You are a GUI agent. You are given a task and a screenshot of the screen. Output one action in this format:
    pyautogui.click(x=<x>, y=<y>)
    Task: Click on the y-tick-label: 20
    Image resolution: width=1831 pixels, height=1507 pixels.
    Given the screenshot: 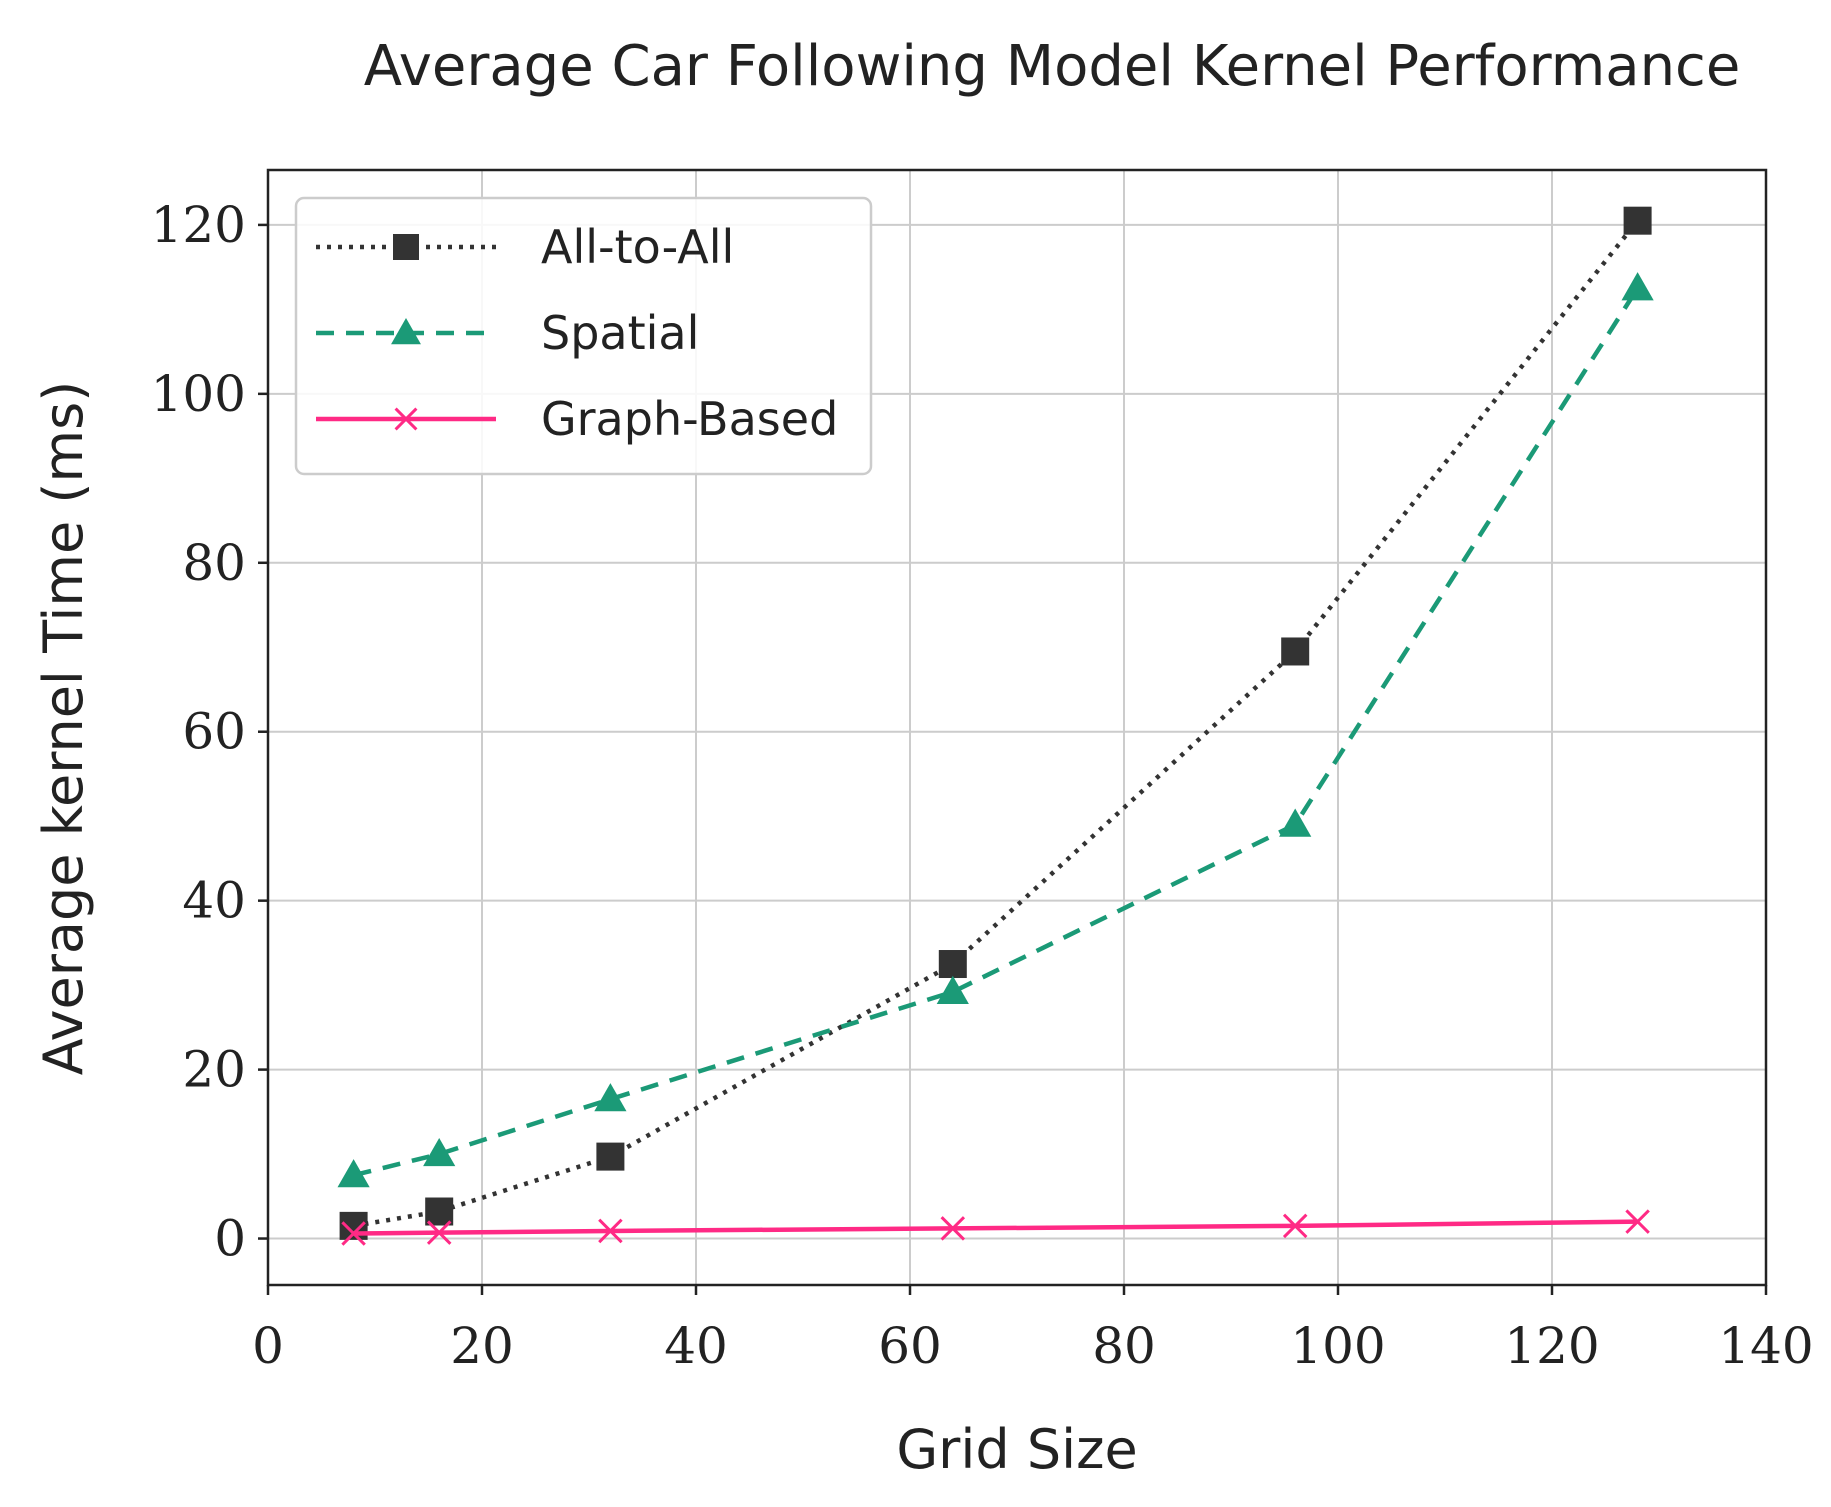 What is the action you would take?
    pyautogui.click(x=214, y=1070)
    